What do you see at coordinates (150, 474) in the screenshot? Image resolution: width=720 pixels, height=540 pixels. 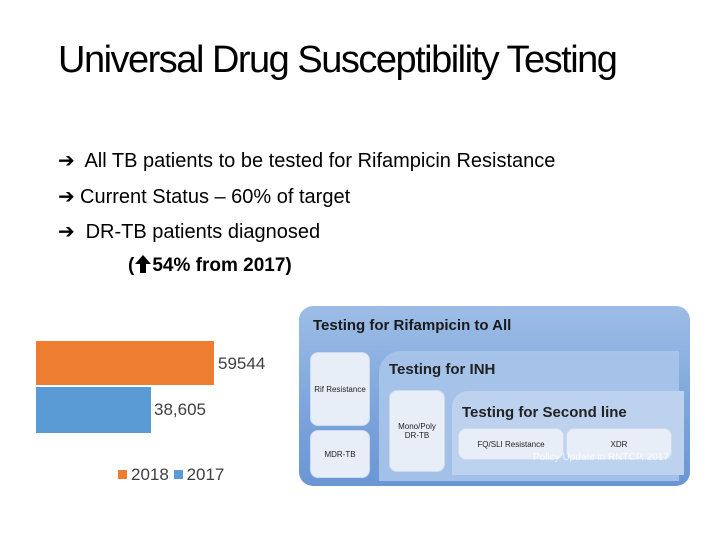 I see `legend-label-2018: 2018` at bounding box center [150, 474].